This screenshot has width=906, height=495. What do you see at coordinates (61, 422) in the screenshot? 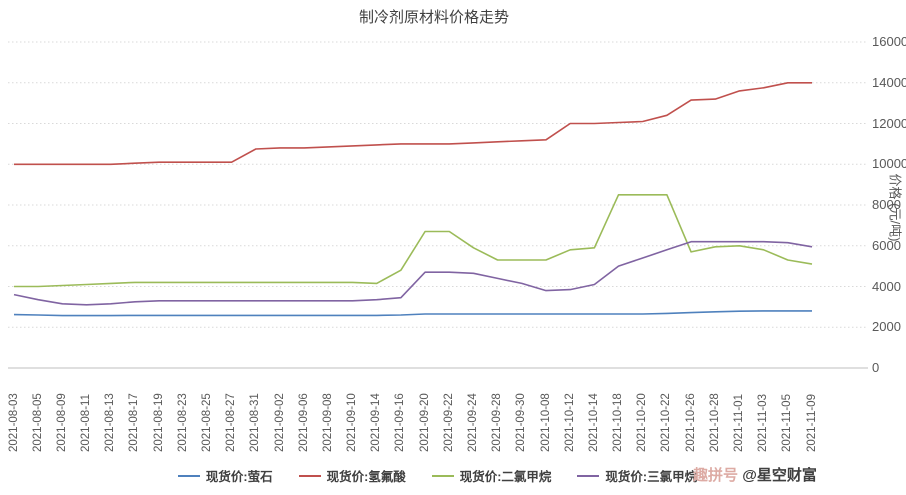
I see `x-tick-label: 2021-08-09` at bounding box center [61, 422].